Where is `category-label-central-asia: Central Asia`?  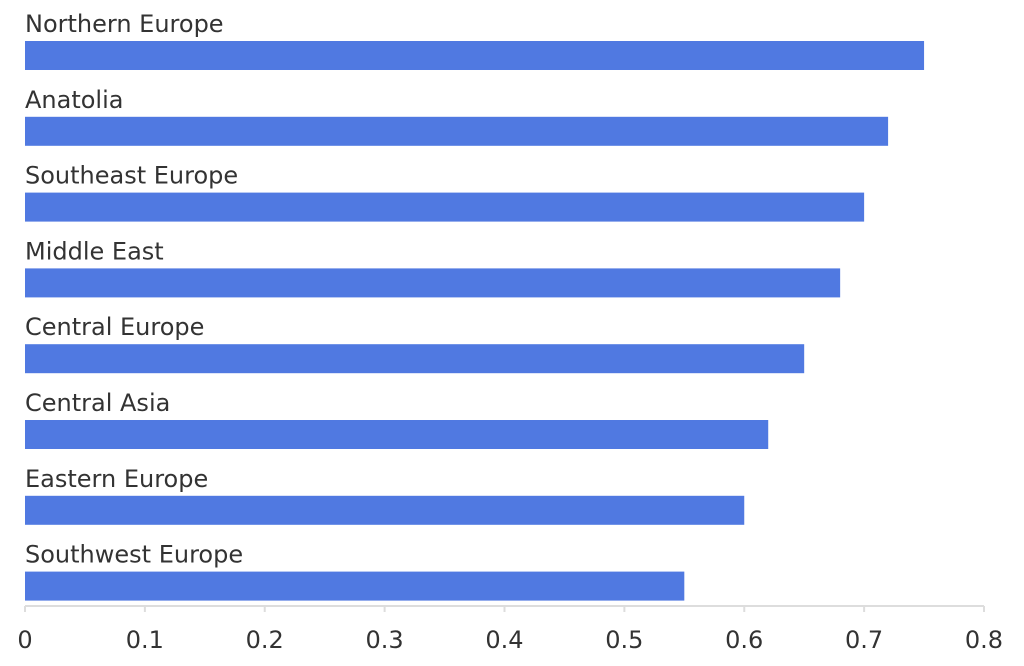 category-label-central-asia: Central Asia is located at coordinates (97, 403).